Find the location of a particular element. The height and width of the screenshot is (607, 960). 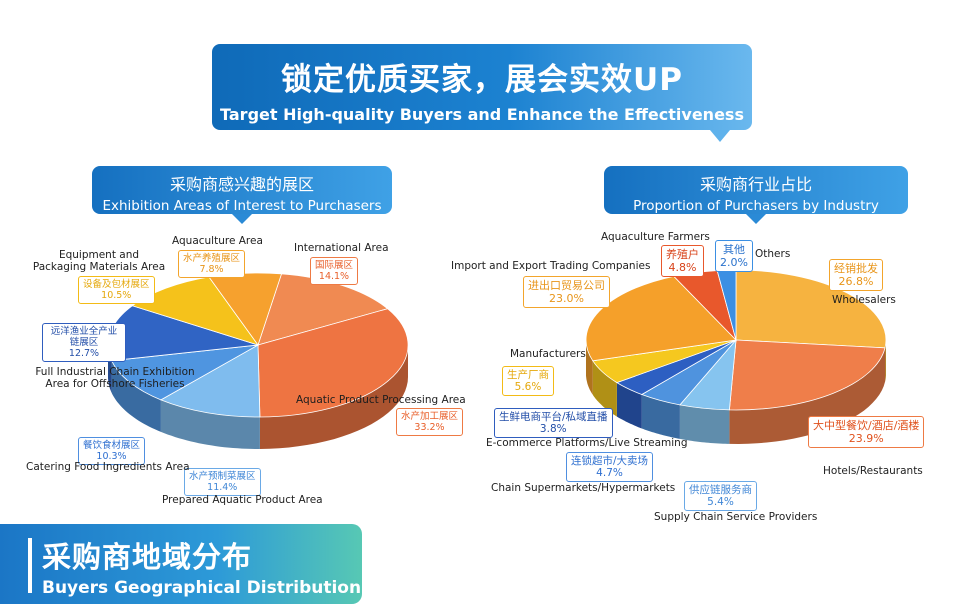

box-value: 11.4% is located at coordinates (222, 487).